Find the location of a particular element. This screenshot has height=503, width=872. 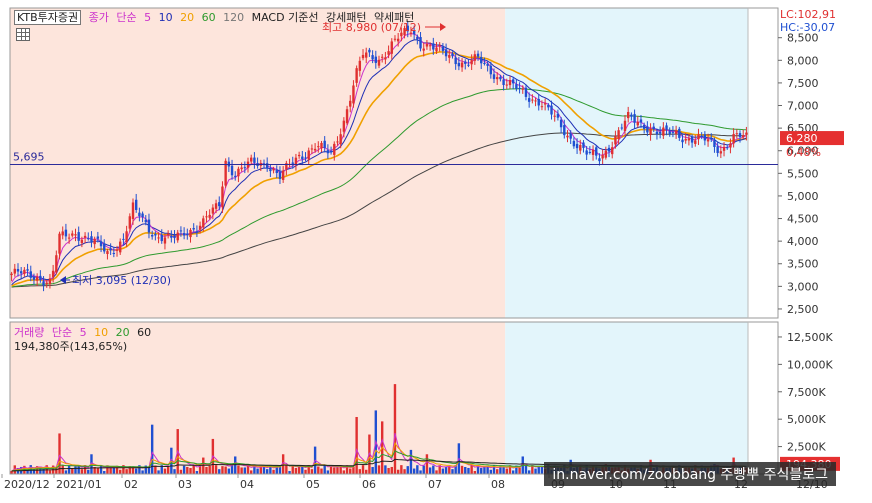

volume-ma5-label: 5 is located at coordinates (83, 332).